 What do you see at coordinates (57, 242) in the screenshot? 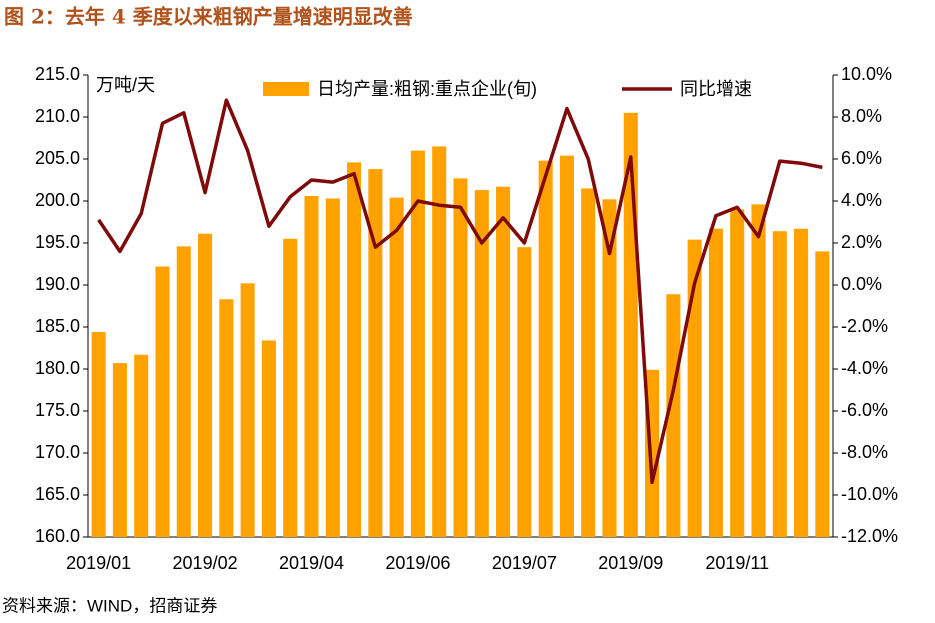
I see `y-tick-label: 195.0` at bounding box center [57, 242].